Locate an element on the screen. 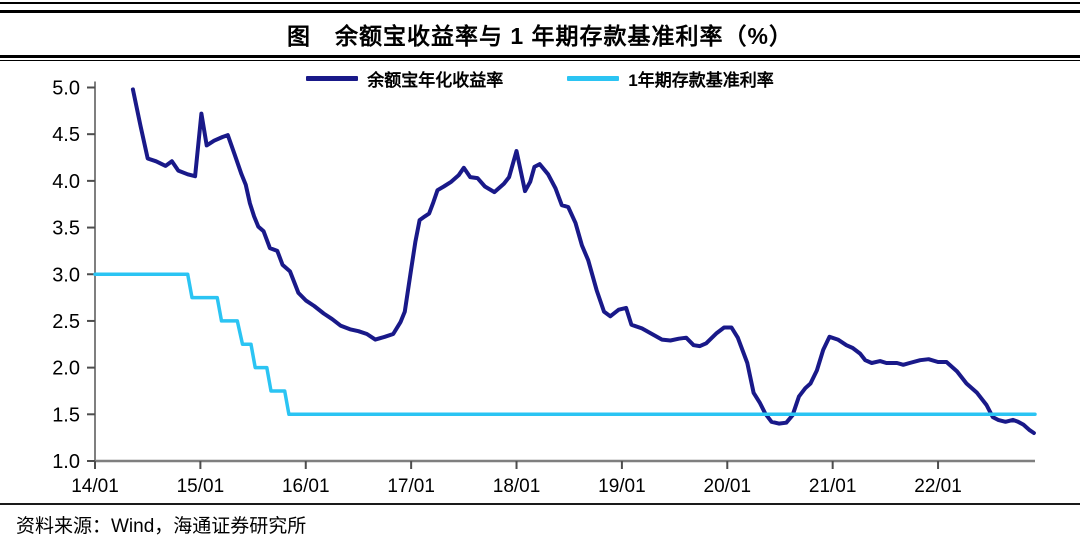  y-tick-label: 1.5 is located at coordinates (66, 415).